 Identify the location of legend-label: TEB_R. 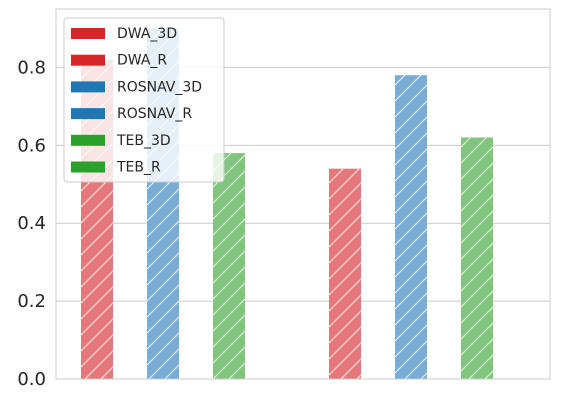
(138, 168).